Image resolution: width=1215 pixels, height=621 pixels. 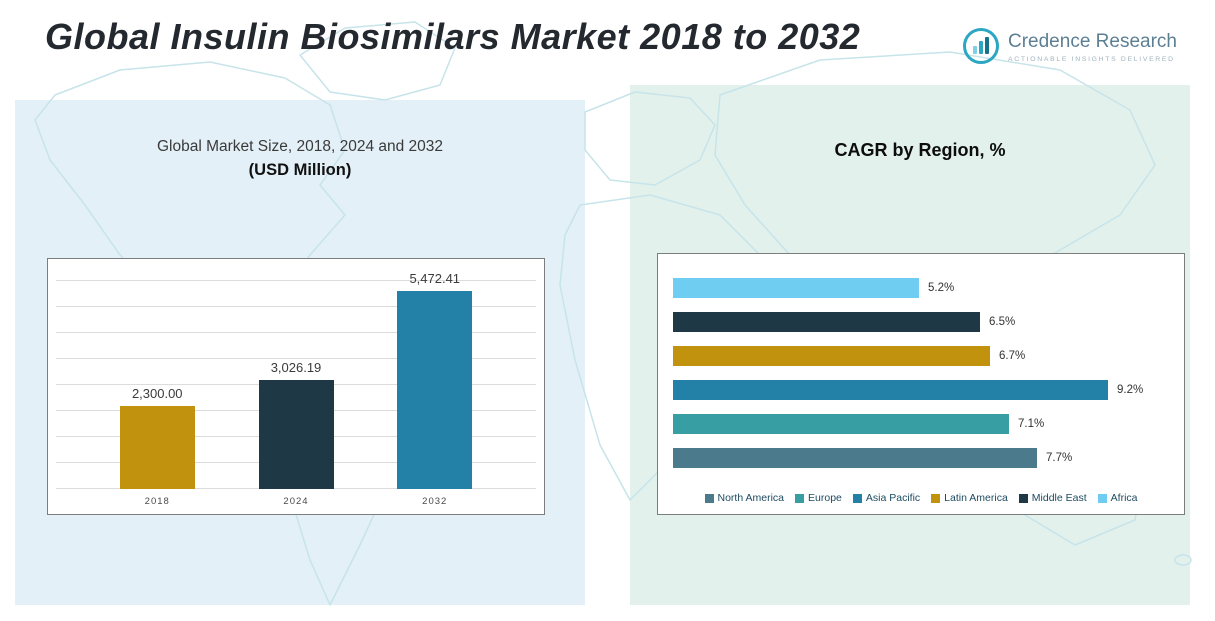 What do you see at coordinates (920, 150) in the screenshot?
I see `cagr-chart-title: CAGR by Region, %` at bounding box center [920, 150].